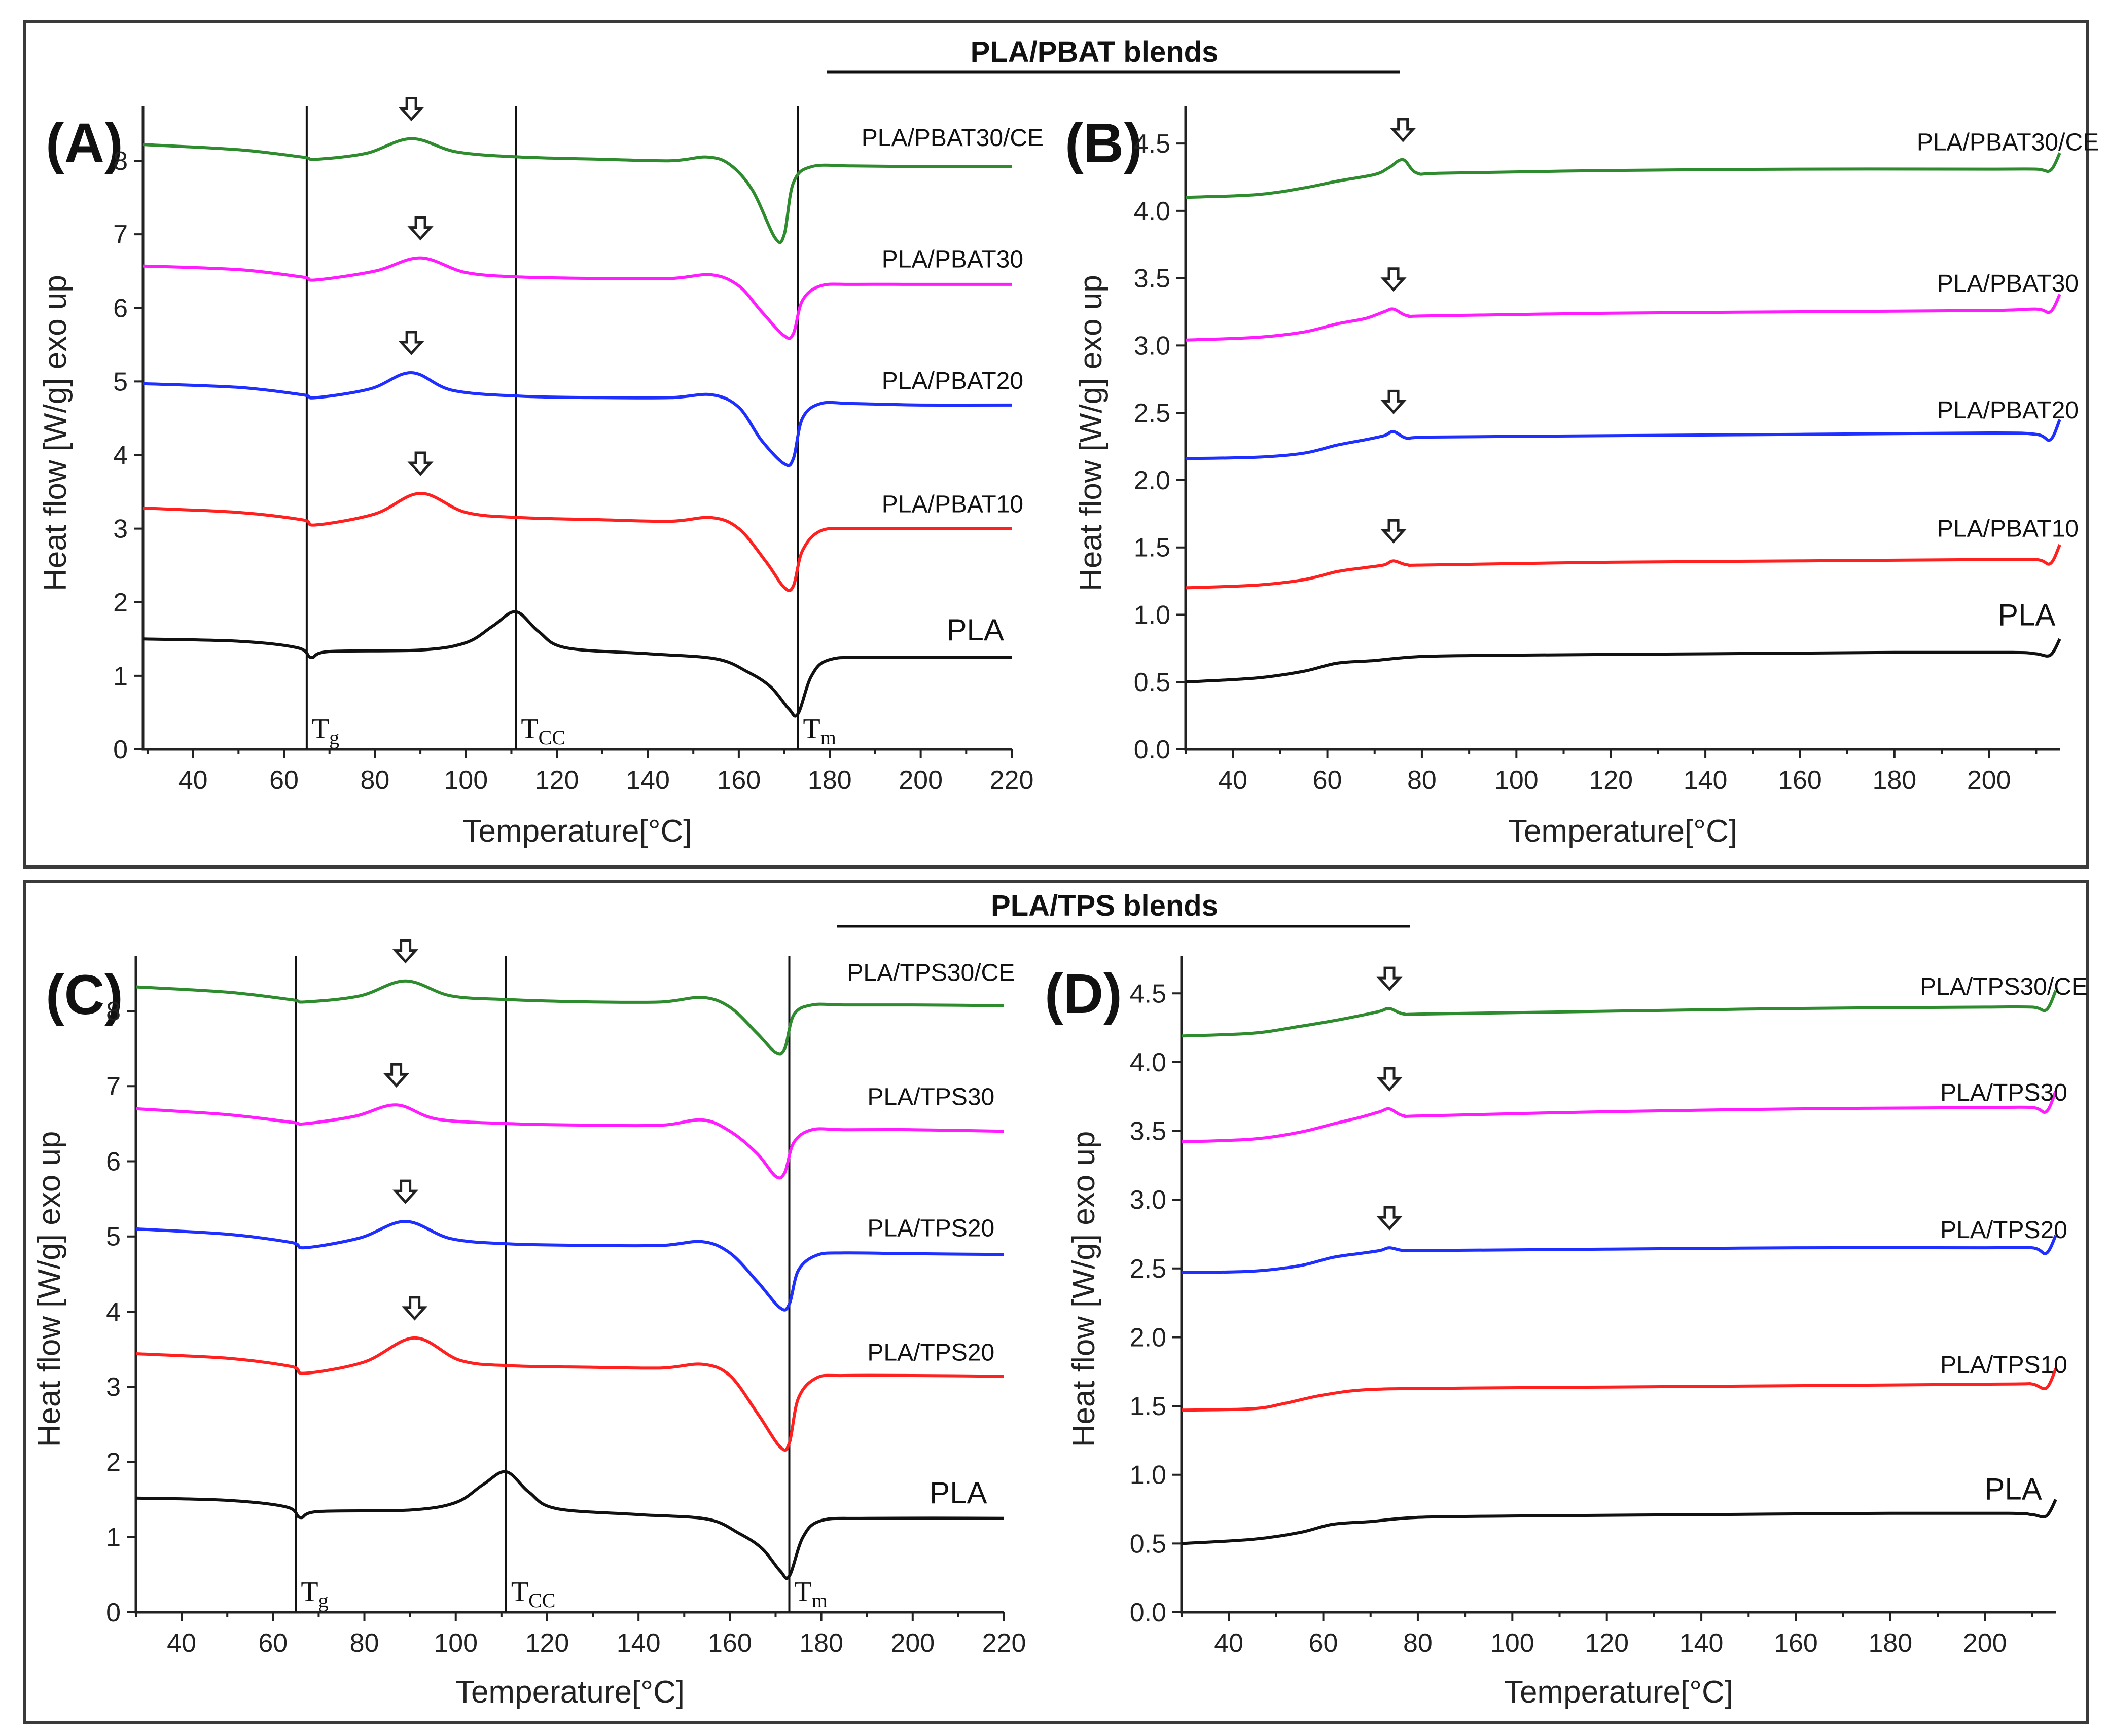 The width and height of the screenshot is (2108, 1736). Describe the element at coordinates (1104, 905) in the screenshot. I see `section-title-bottom: PLA/TPS blends` at that location.